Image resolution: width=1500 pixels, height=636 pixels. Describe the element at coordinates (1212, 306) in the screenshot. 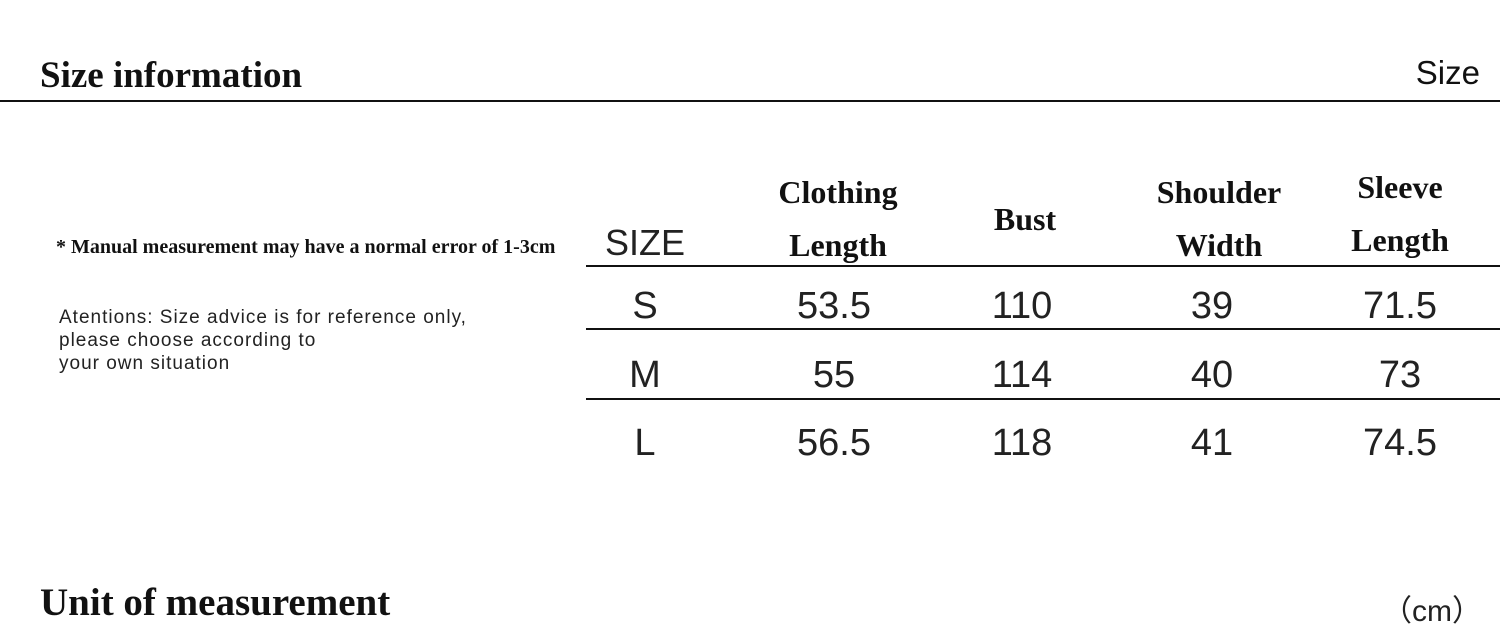

I see `value-cell: 39` at that location.